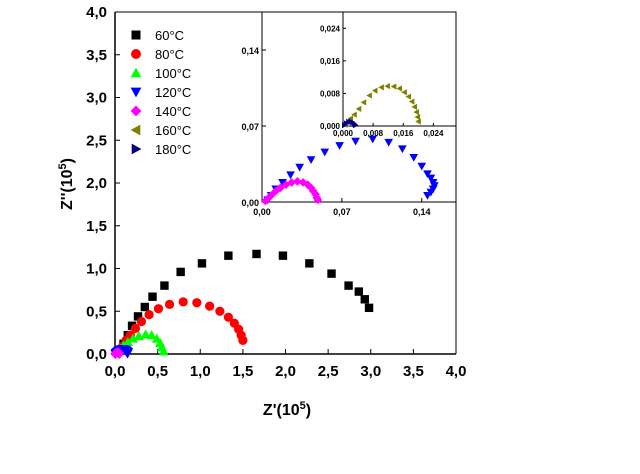 The width and height of the screenshot is (640, 474). Describe the element at coordinates (173, 149) in the screenshot. I see `legend-label: 180°C` at that location.